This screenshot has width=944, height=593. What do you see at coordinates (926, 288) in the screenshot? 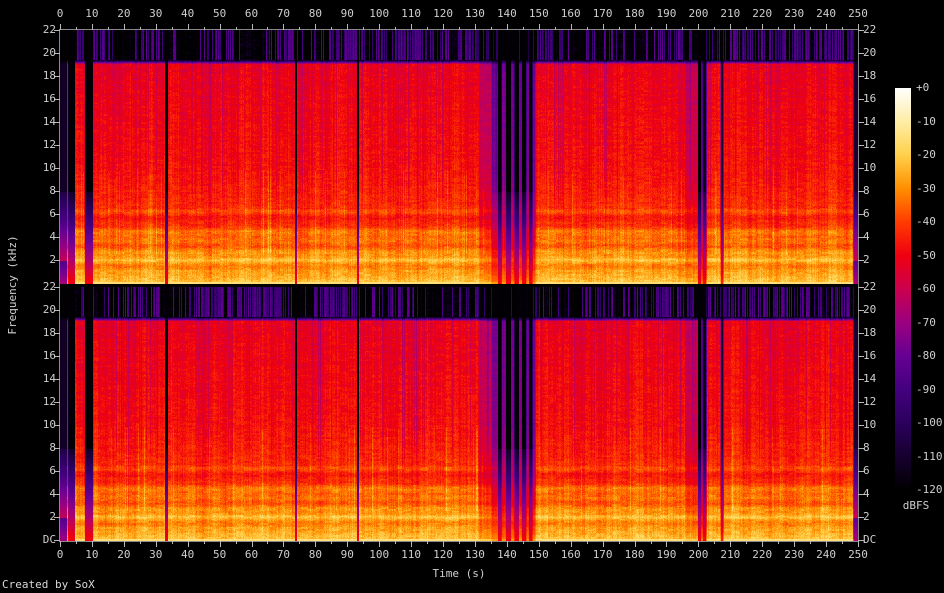
I see `colorbar-tick-label: -60` at bounding box center [926, 288].